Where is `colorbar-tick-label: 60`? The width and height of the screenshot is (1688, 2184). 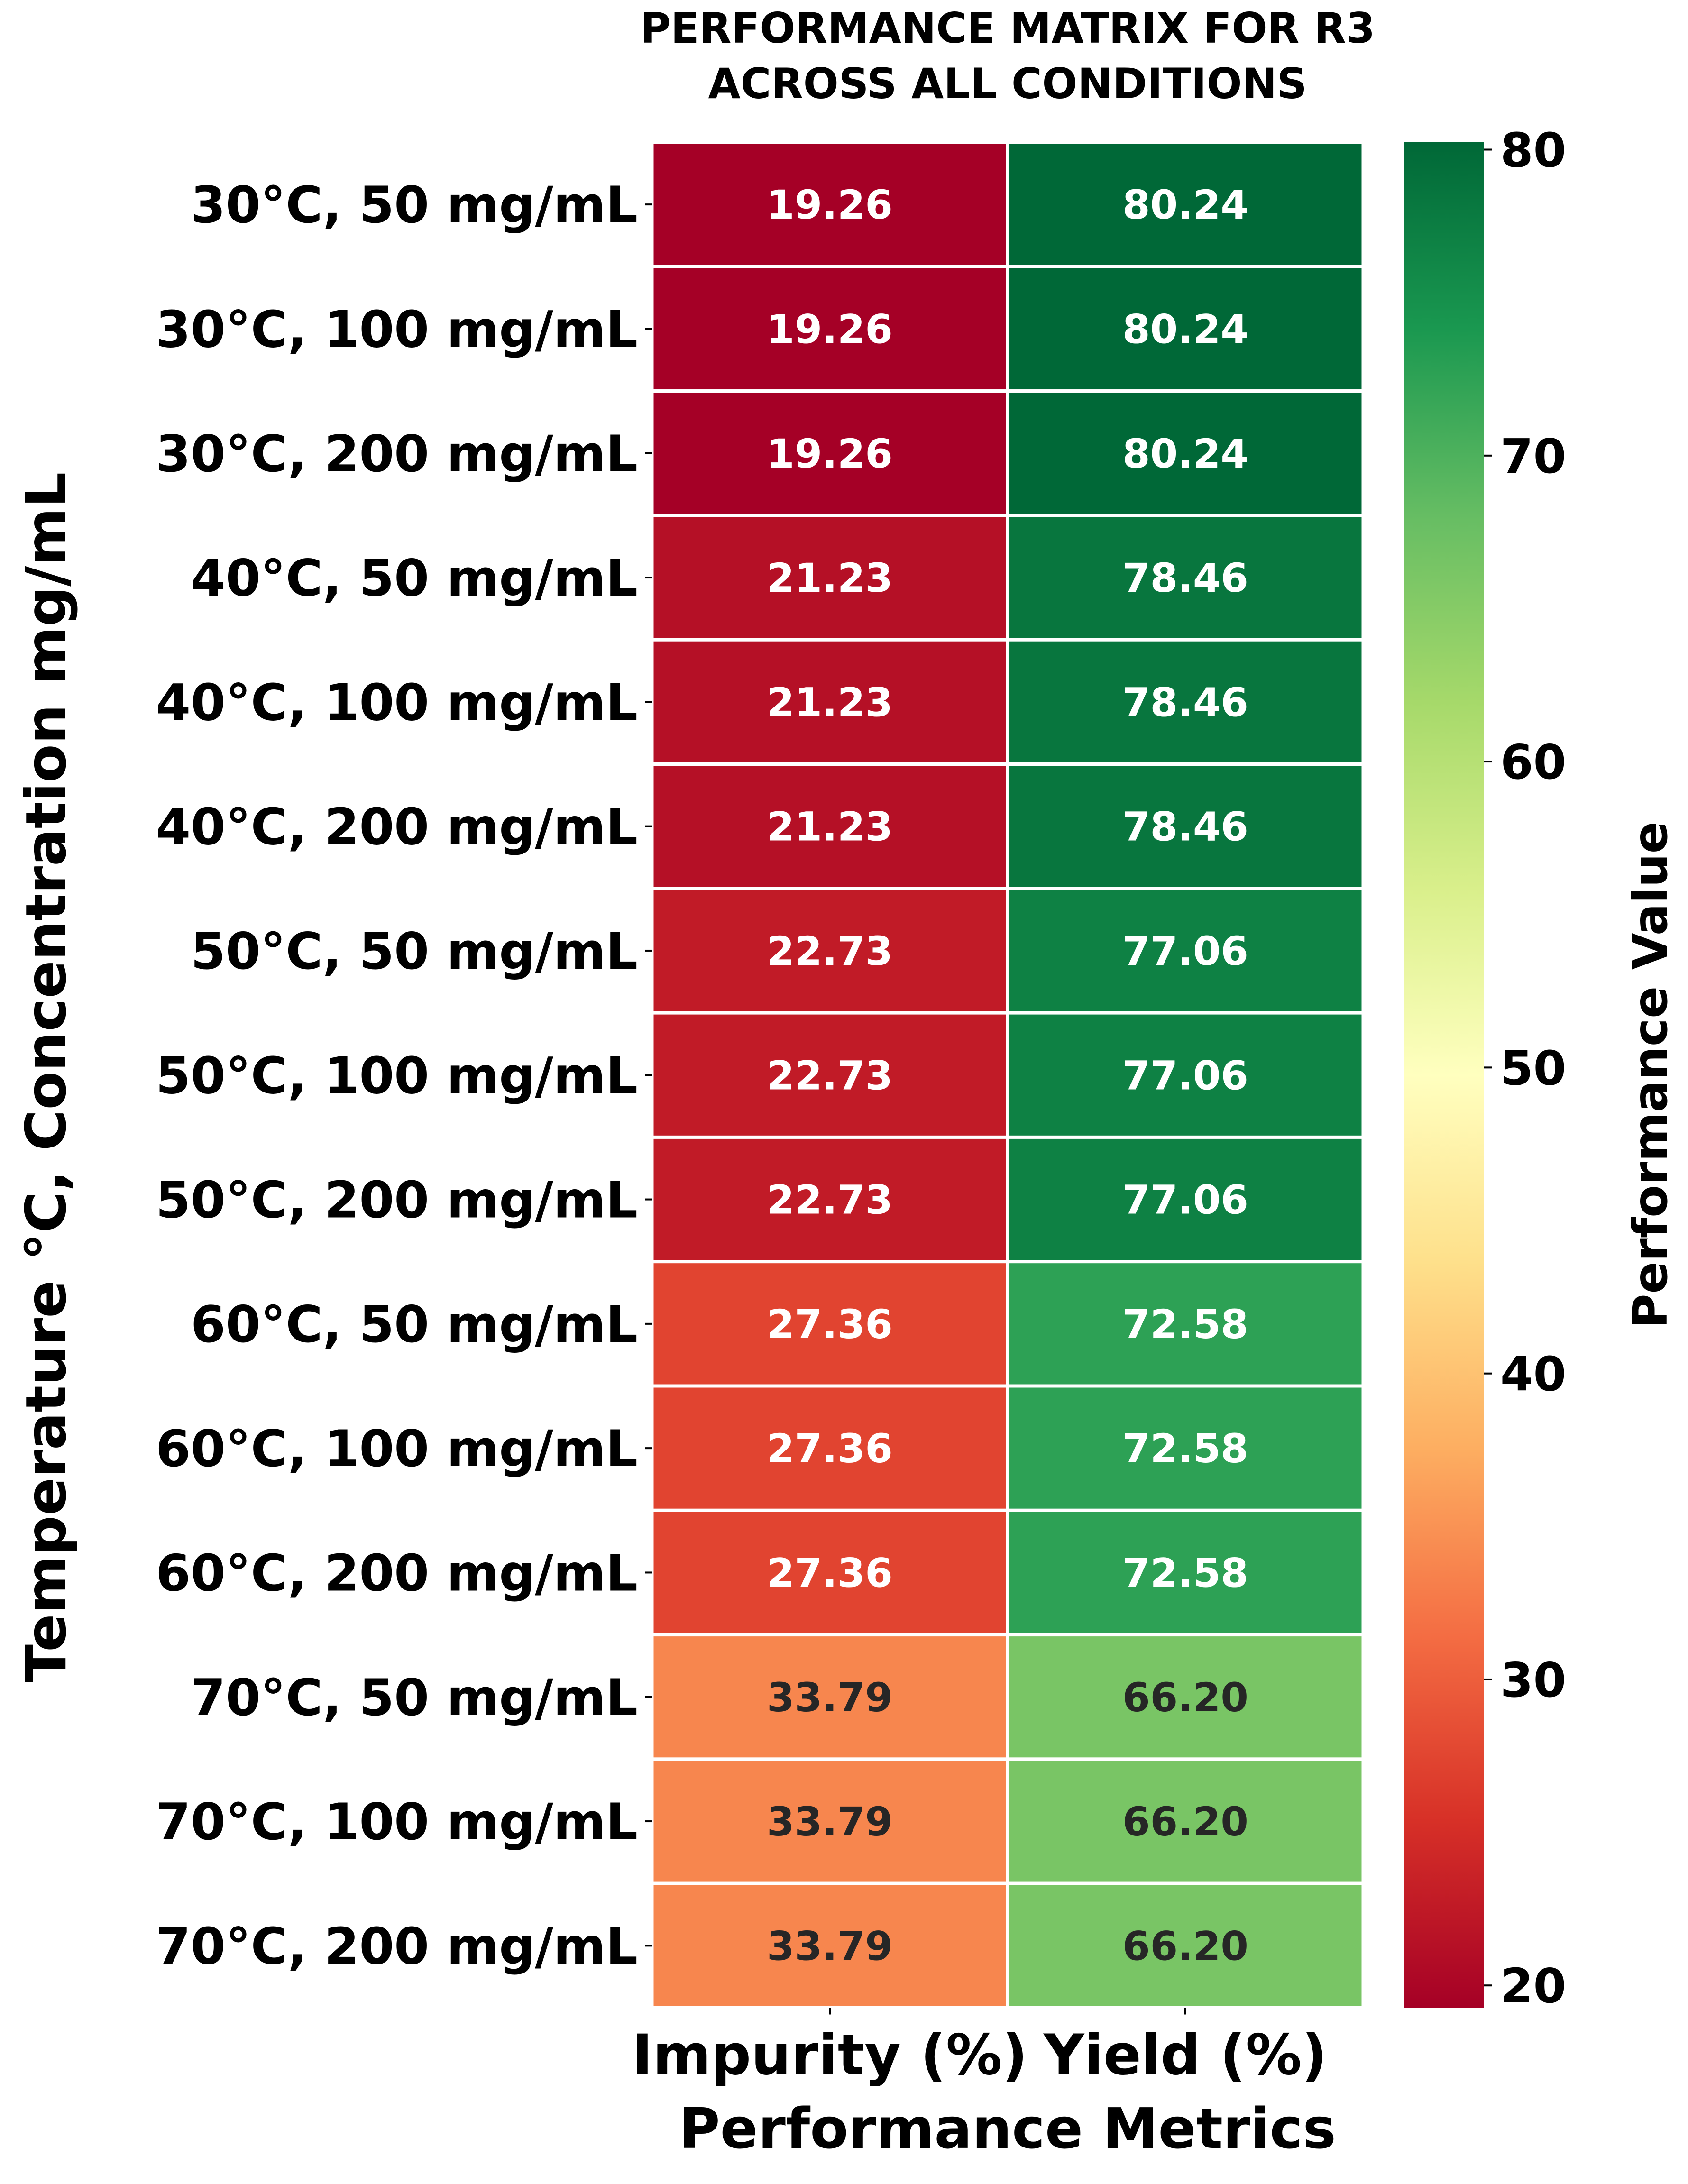 colorbar-tick-label: 60 is located at coordinates (1533, 762).